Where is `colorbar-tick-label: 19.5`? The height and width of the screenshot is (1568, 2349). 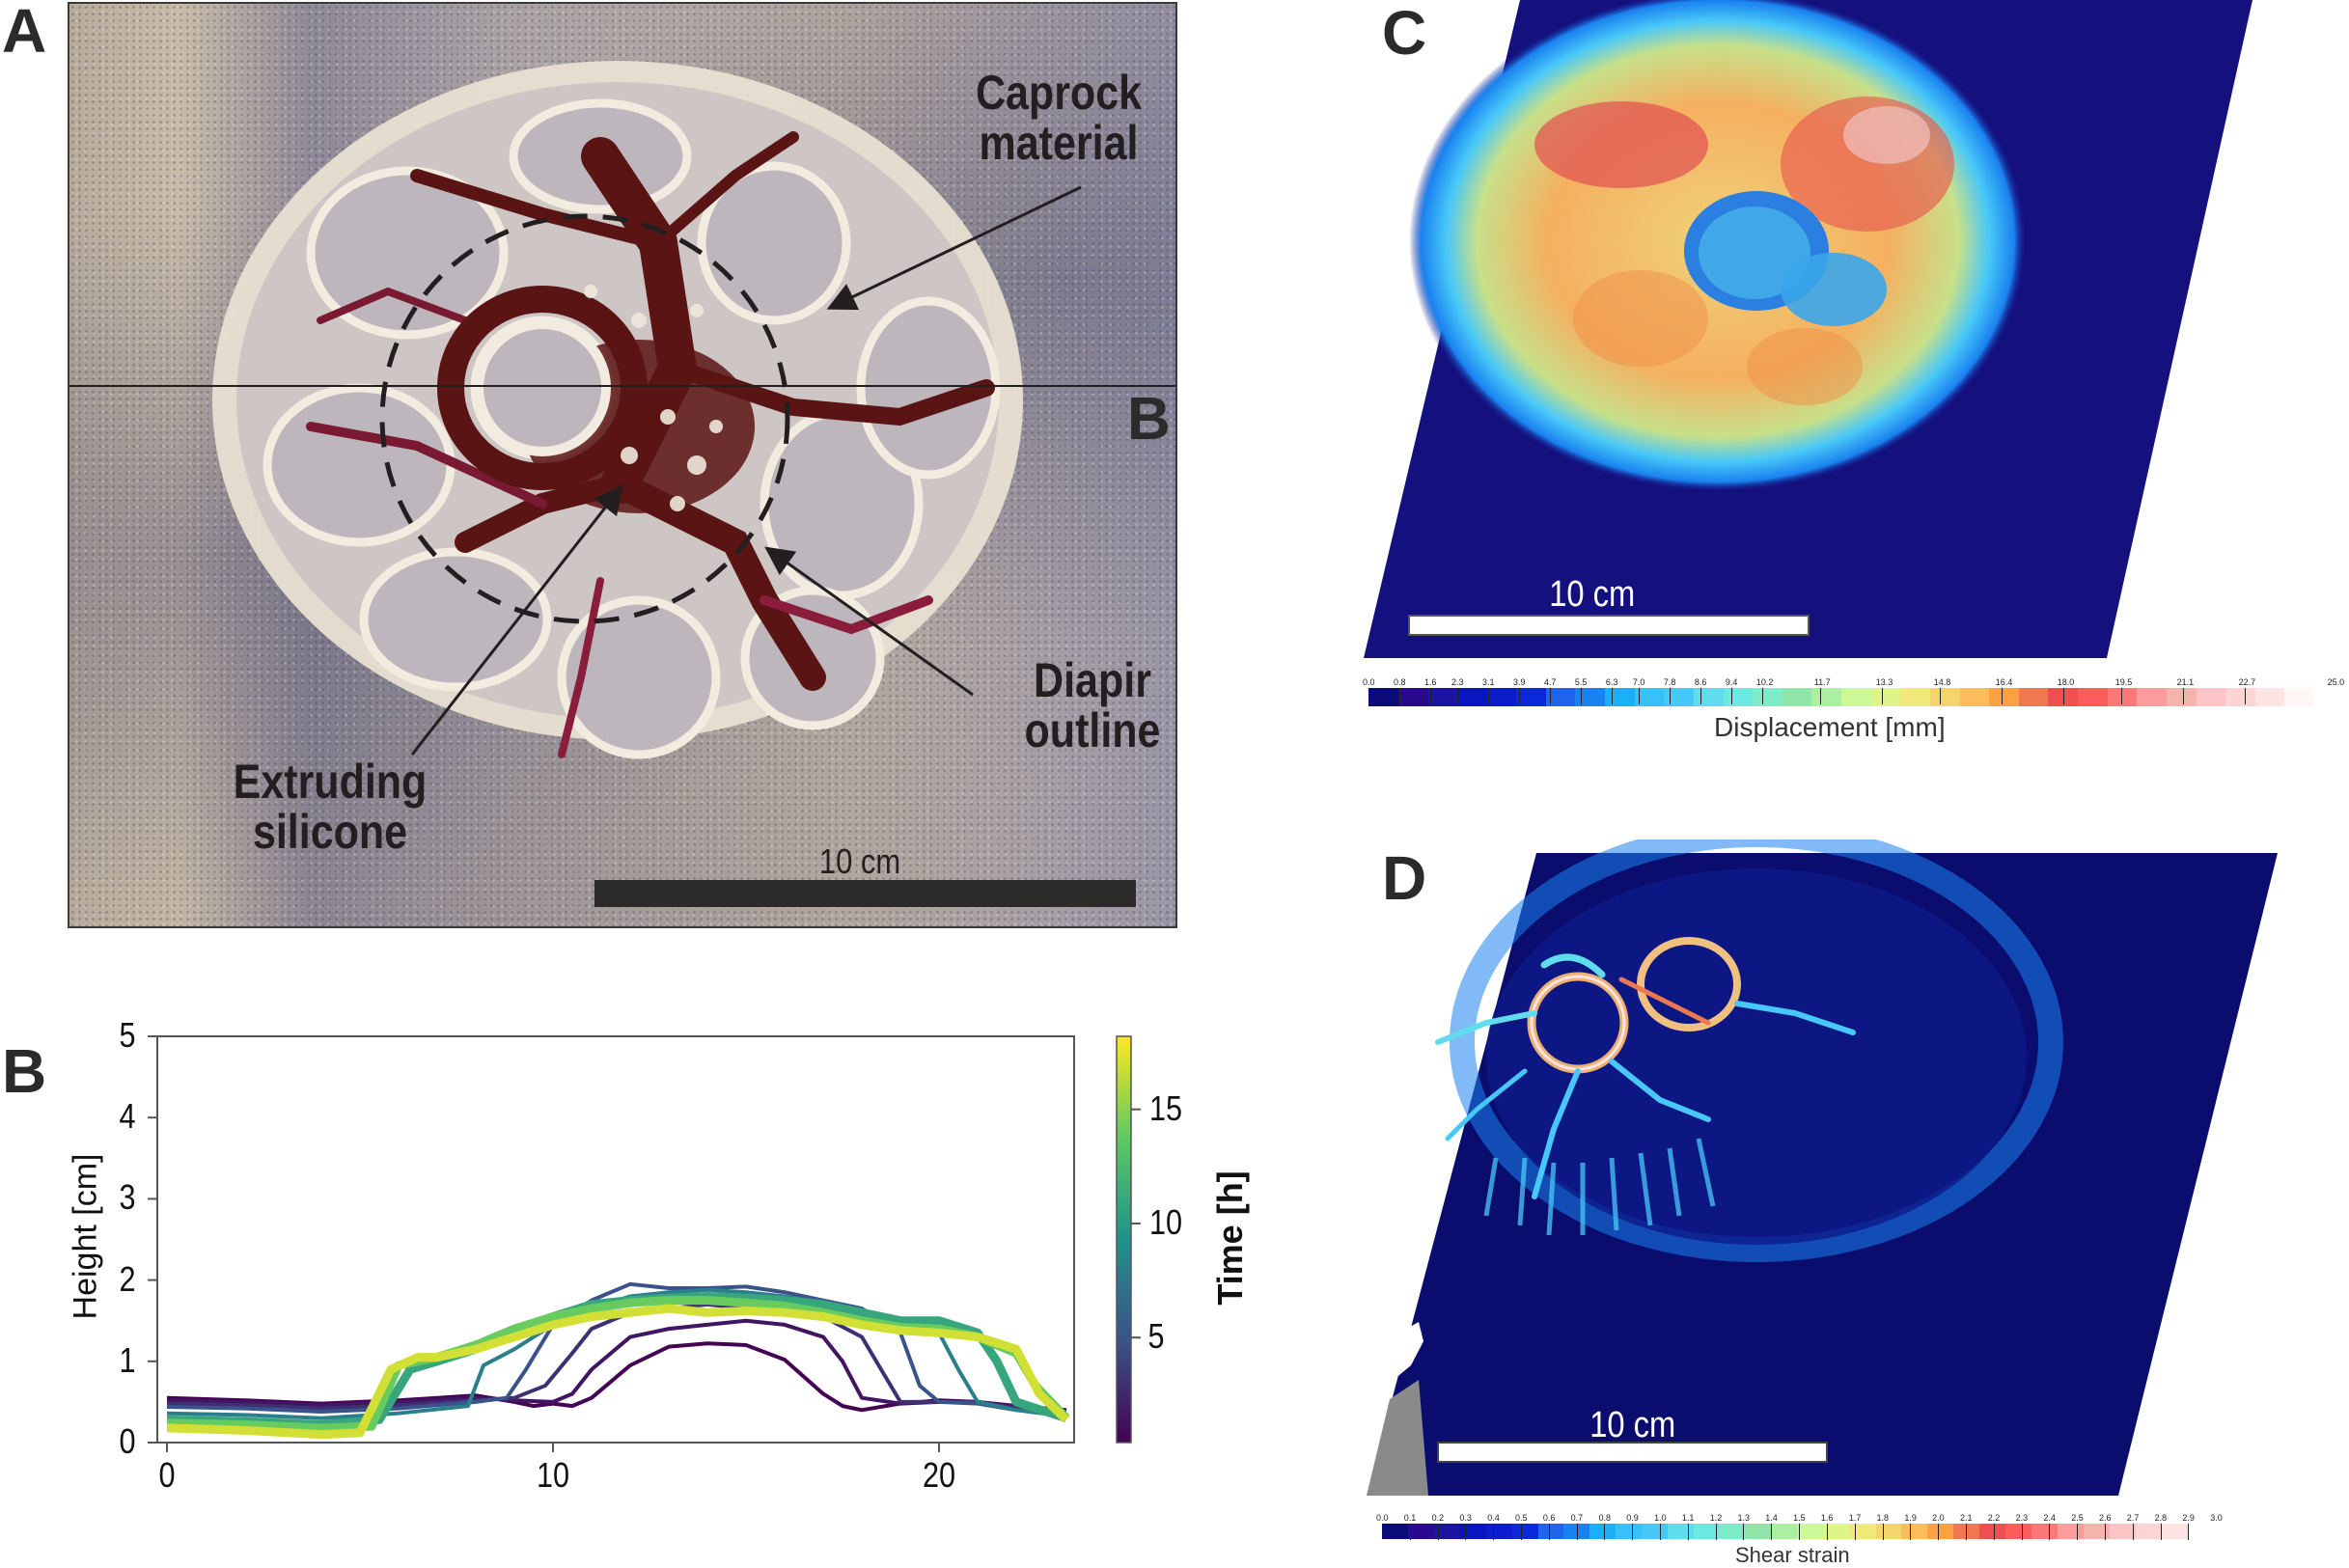
colorbar-tick-label: 19.5 is located at coordinates (2123, 682).